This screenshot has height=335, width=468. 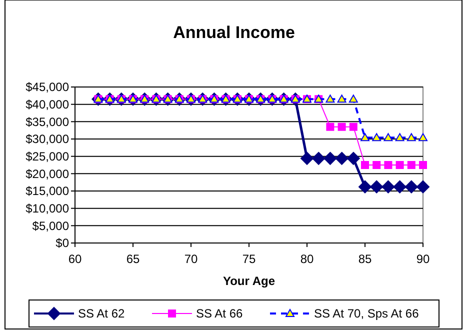 I want to click on y-tick-label: $15,000, so click(x=48, y=191).